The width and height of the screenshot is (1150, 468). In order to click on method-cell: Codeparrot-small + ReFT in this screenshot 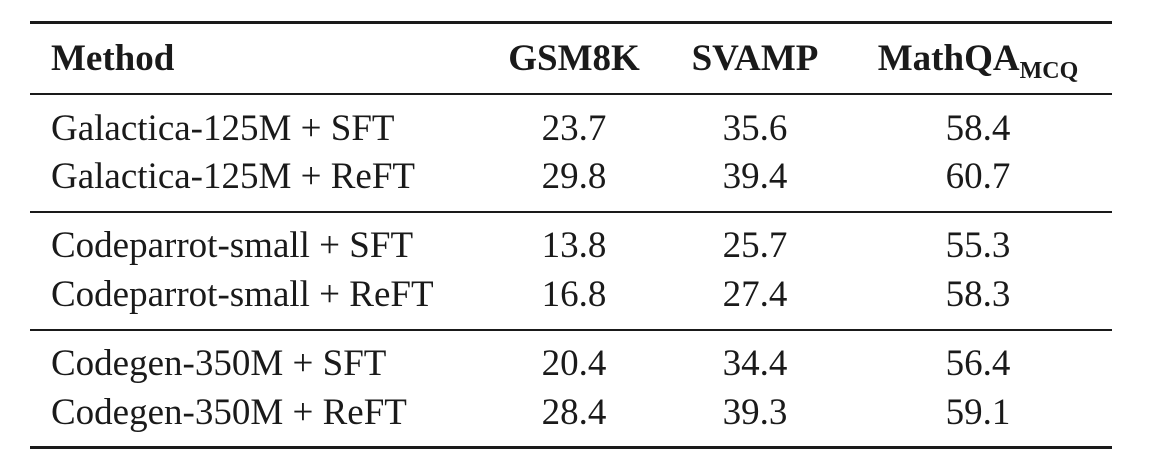, I will do `click(242, 294)`.